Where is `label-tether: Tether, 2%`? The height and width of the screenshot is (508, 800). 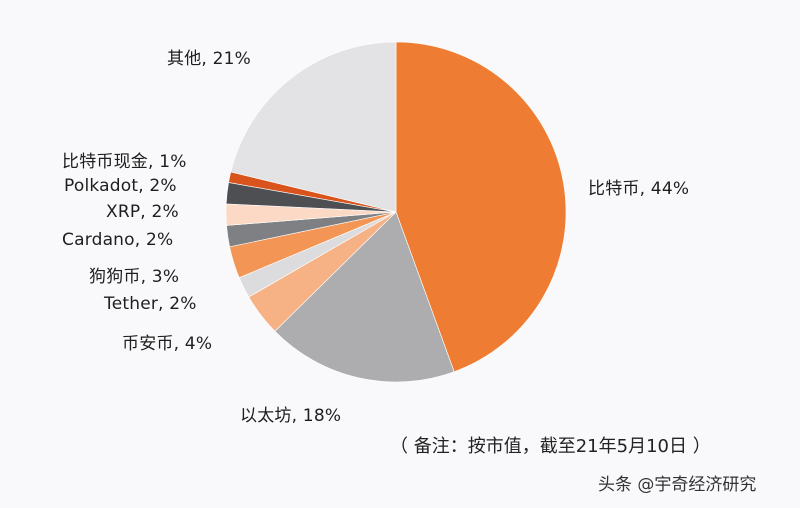 label-tether: Tether, 2% is located at coordinates (150, 304).